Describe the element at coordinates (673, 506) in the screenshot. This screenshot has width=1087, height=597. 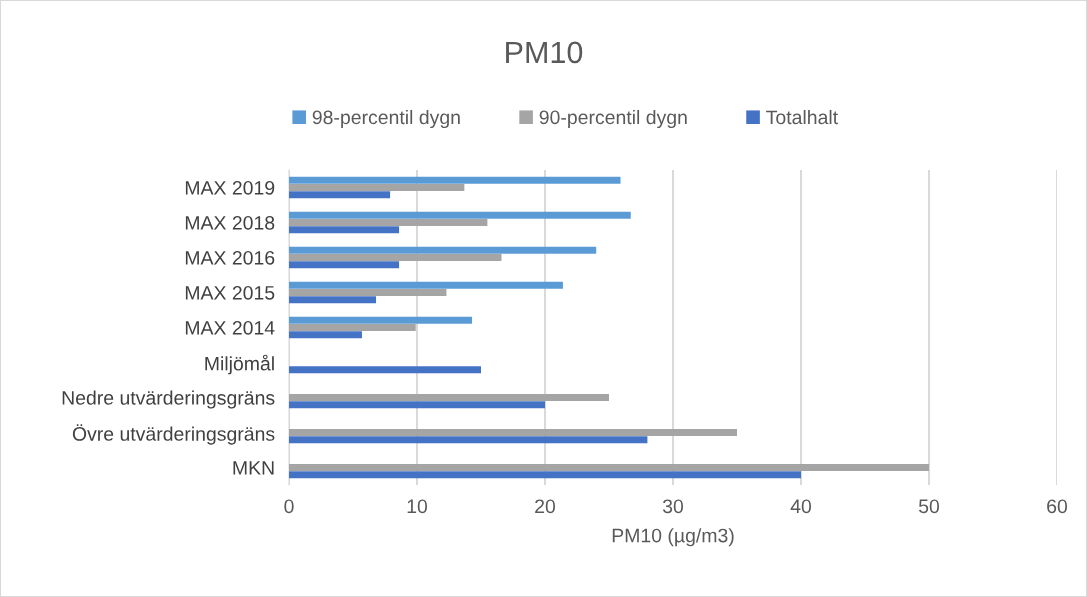
I see `x-tick-label: 30` at that location.